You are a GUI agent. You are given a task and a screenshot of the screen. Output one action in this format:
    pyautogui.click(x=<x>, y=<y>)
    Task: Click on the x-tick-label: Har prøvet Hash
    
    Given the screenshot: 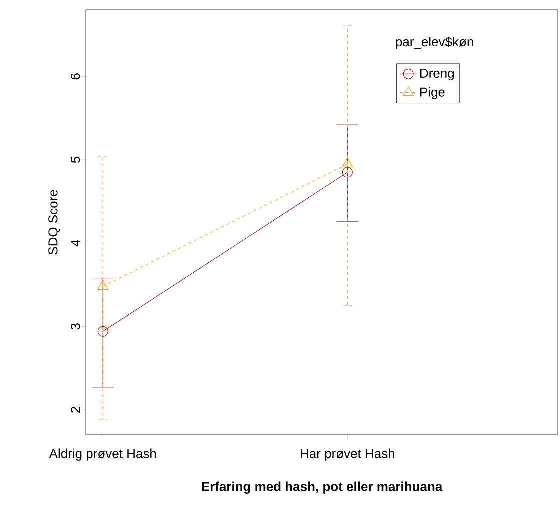 What is the action you would take?
    pyautogui.click(x=347, y=454)
    